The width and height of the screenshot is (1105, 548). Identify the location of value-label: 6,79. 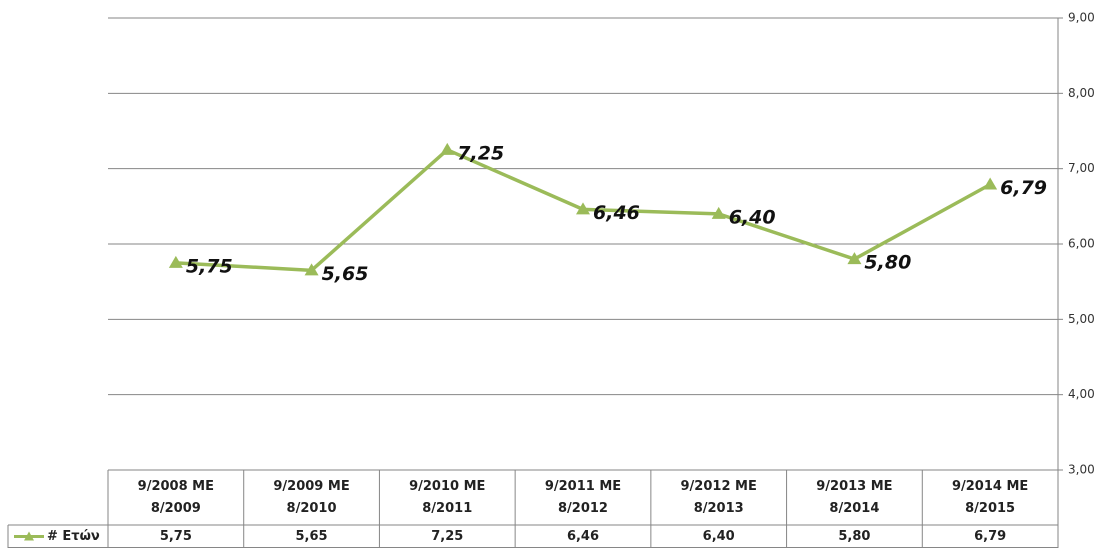
(1023, 188).